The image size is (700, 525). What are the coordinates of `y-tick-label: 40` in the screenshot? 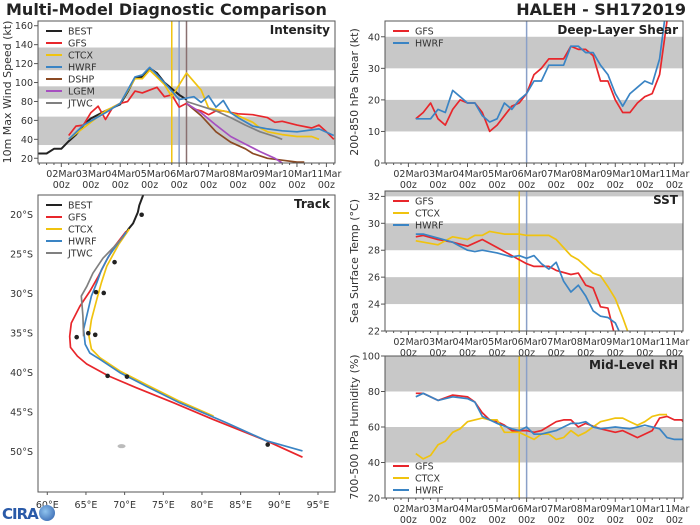 It's located at (27, 140).